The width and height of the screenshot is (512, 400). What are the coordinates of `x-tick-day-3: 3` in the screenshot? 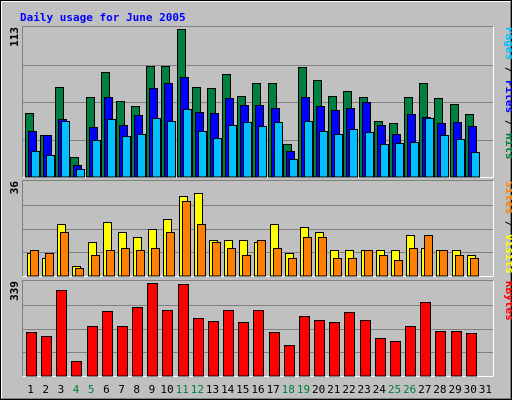 It's located at (61, 389).